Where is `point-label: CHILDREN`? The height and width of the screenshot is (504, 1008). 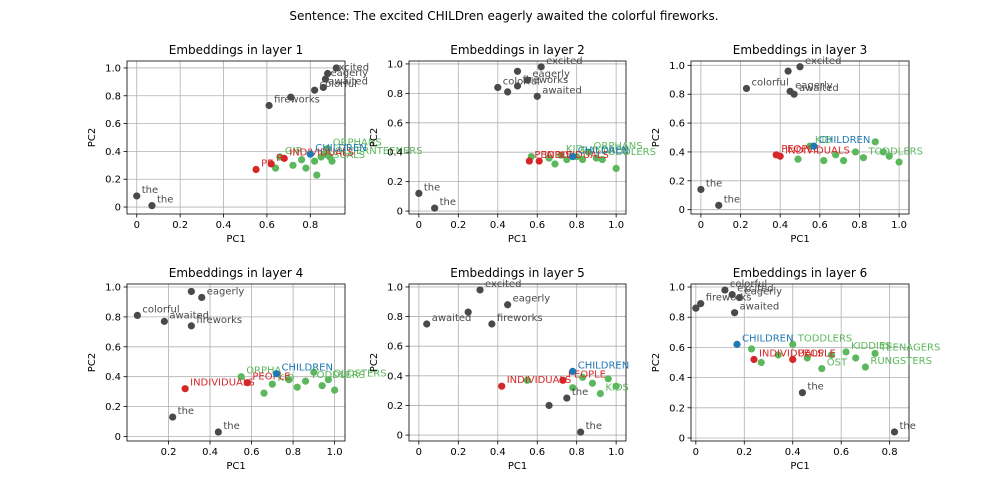
point-label: CHILDREN is located at coordinates (767, 338).